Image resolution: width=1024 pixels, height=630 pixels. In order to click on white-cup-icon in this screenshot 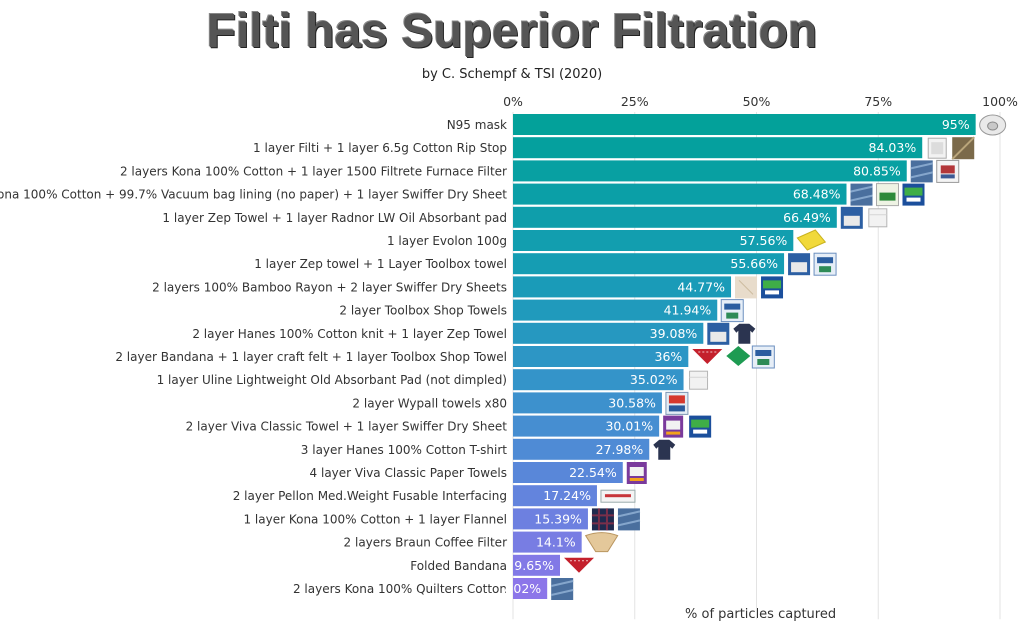, I will do `click(937, 148)`.